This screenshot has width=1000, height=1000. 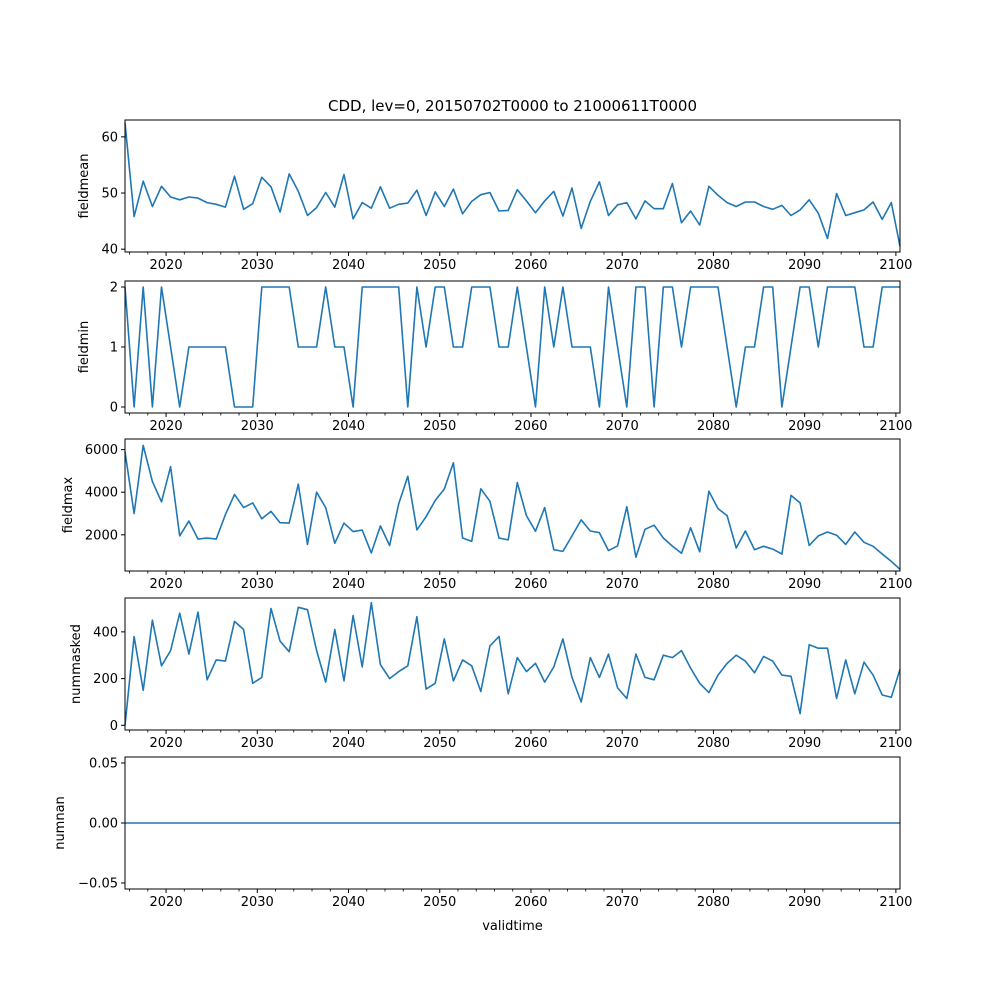 I want to click on series-line-nummasked, so click(x=512, y=663).